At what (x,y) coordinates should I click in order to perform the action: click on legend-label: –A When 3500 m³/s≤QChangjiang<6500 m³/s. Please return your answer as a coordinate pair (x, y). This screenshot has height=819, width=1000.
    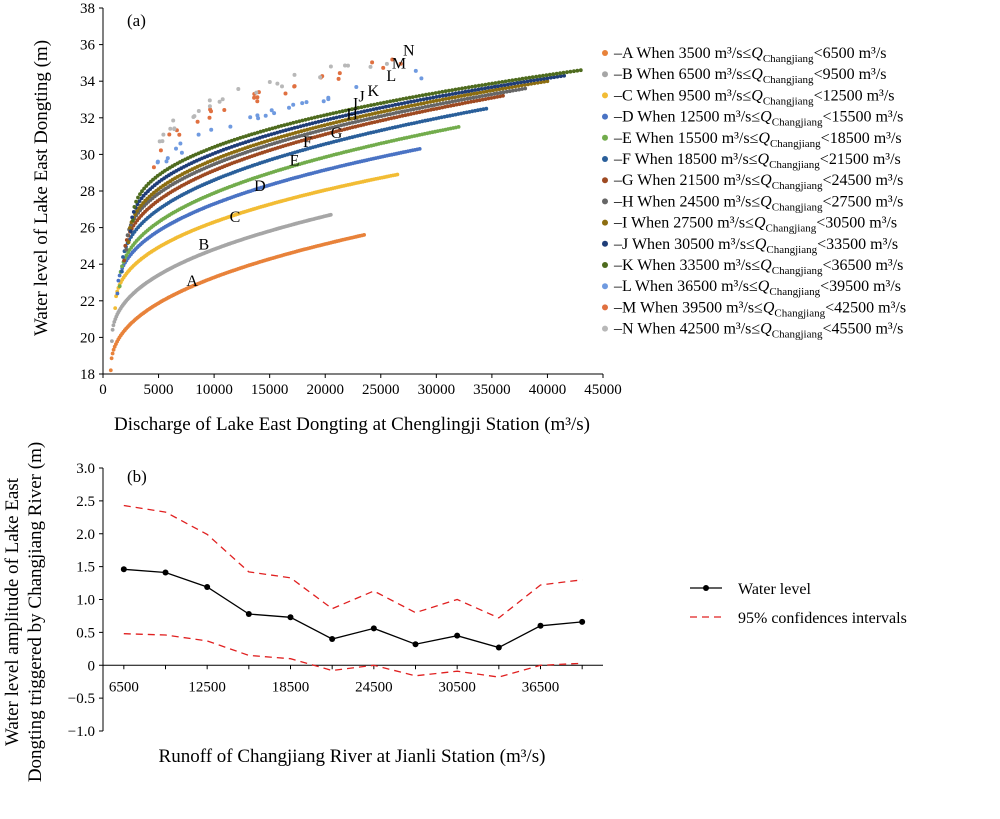
    Looking at the image, I should click on (750, 55).